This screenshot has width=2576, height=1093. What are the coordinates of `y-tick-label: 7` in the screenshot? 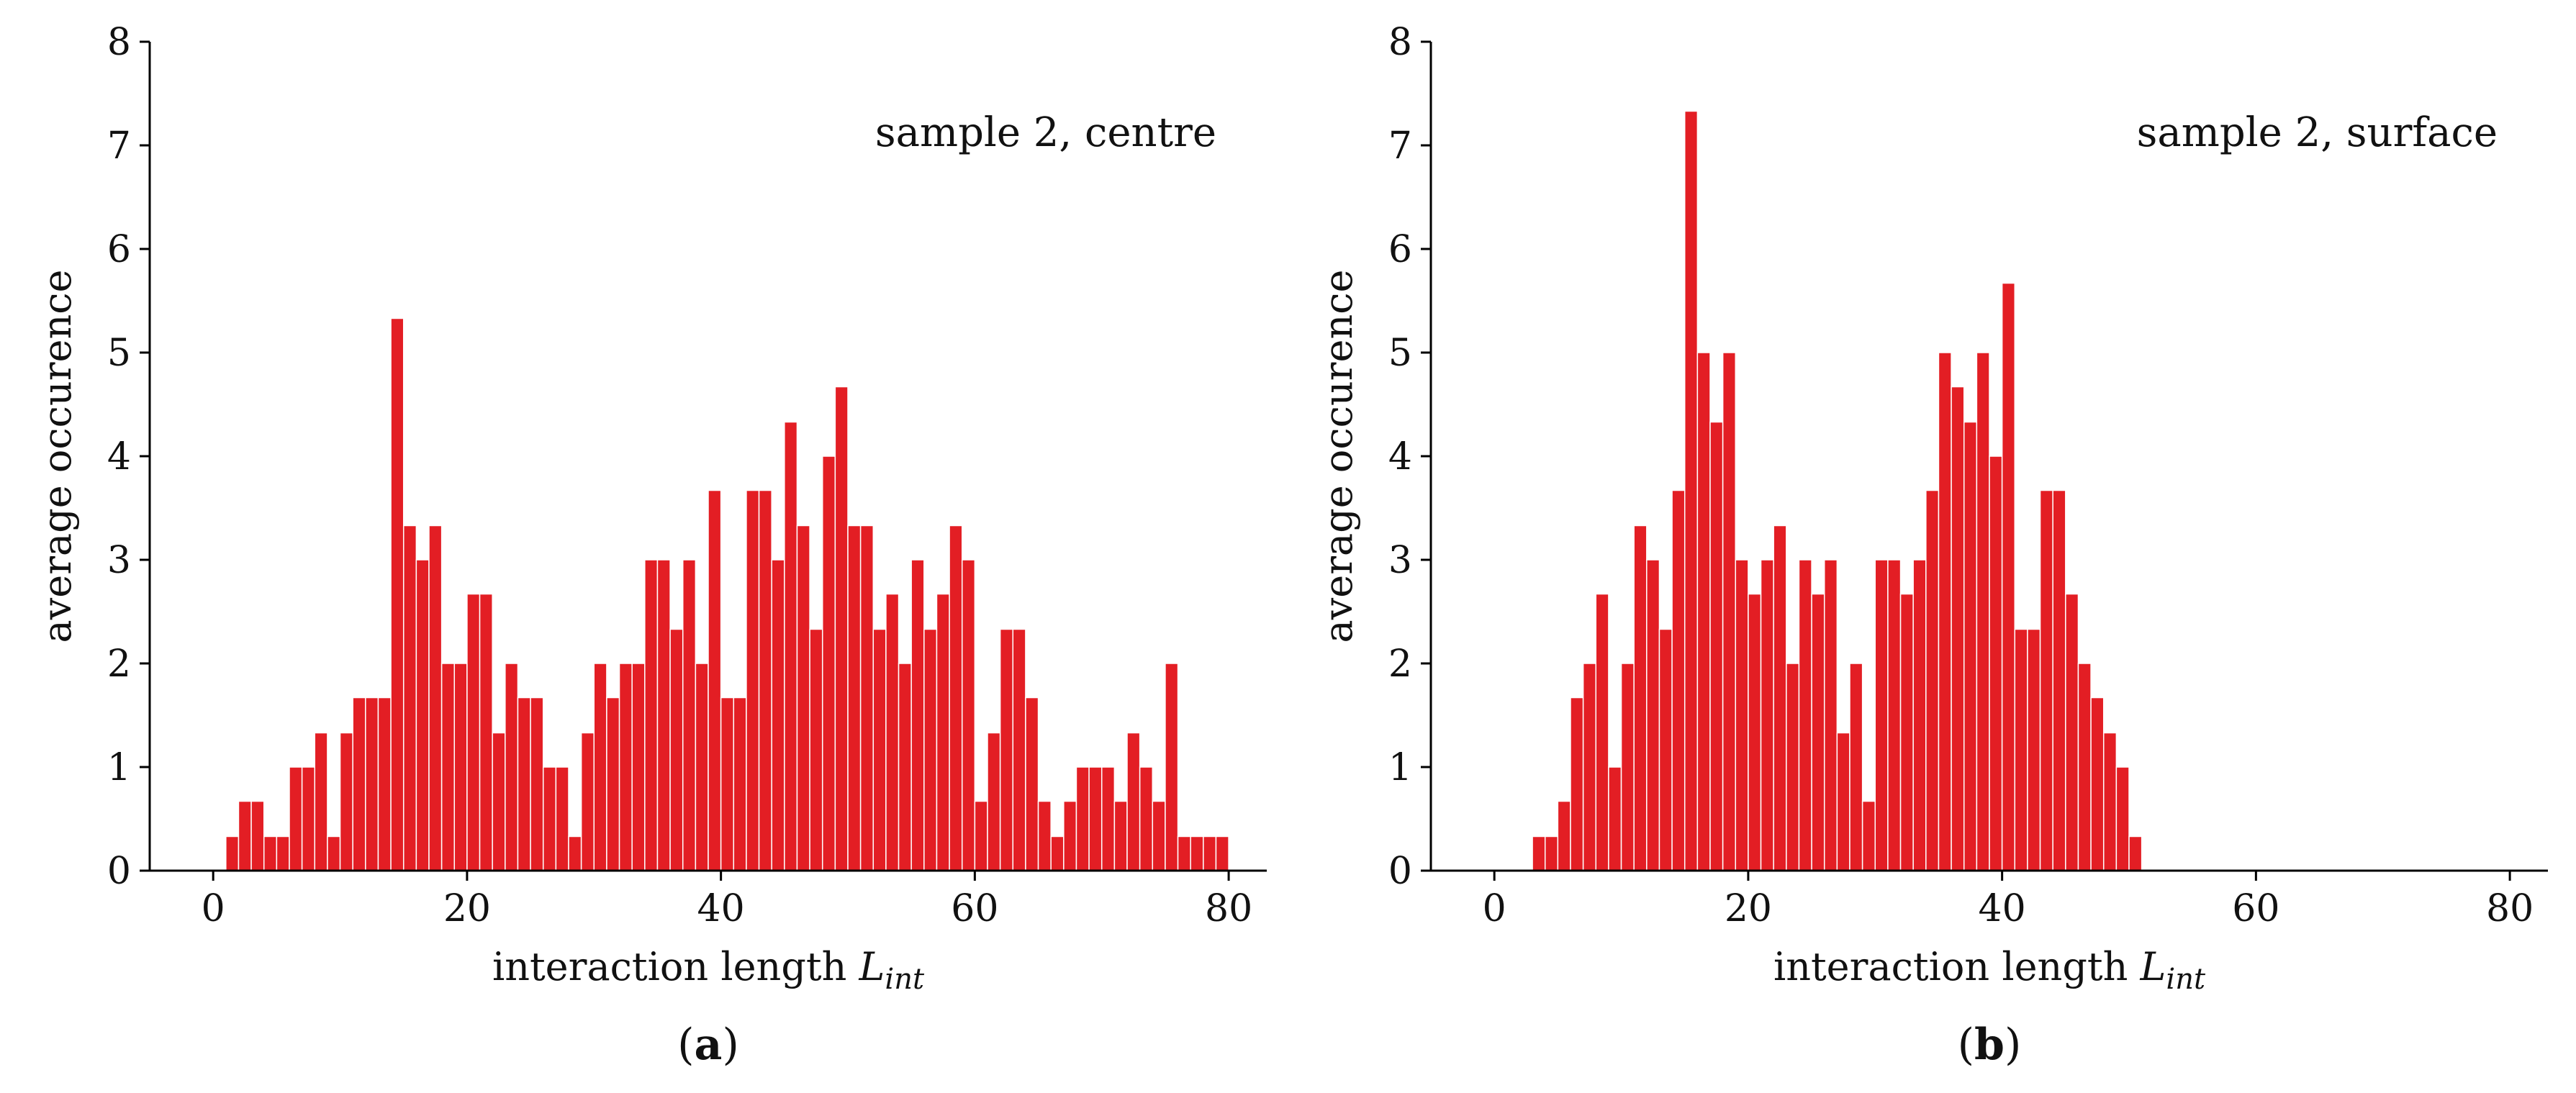 It's located at (1400, 146).